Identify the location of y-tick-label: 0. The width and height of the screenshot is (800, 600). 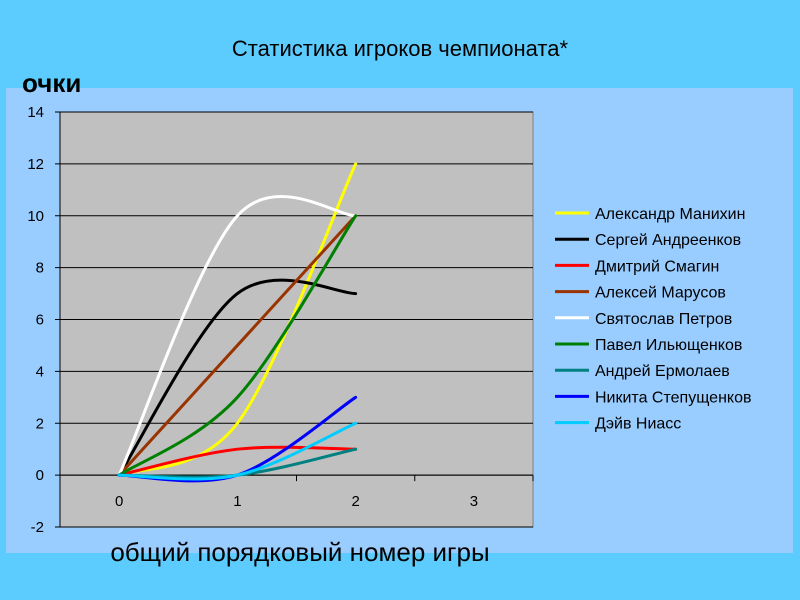
(40, 475).